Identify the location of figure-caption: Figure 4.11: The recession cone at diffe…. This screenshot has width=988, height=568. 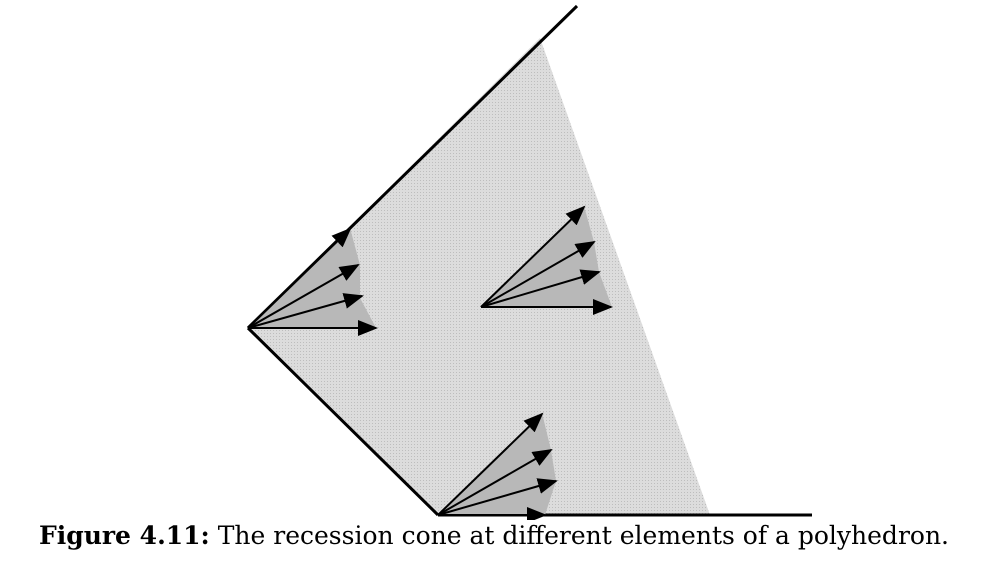
(494, 535).